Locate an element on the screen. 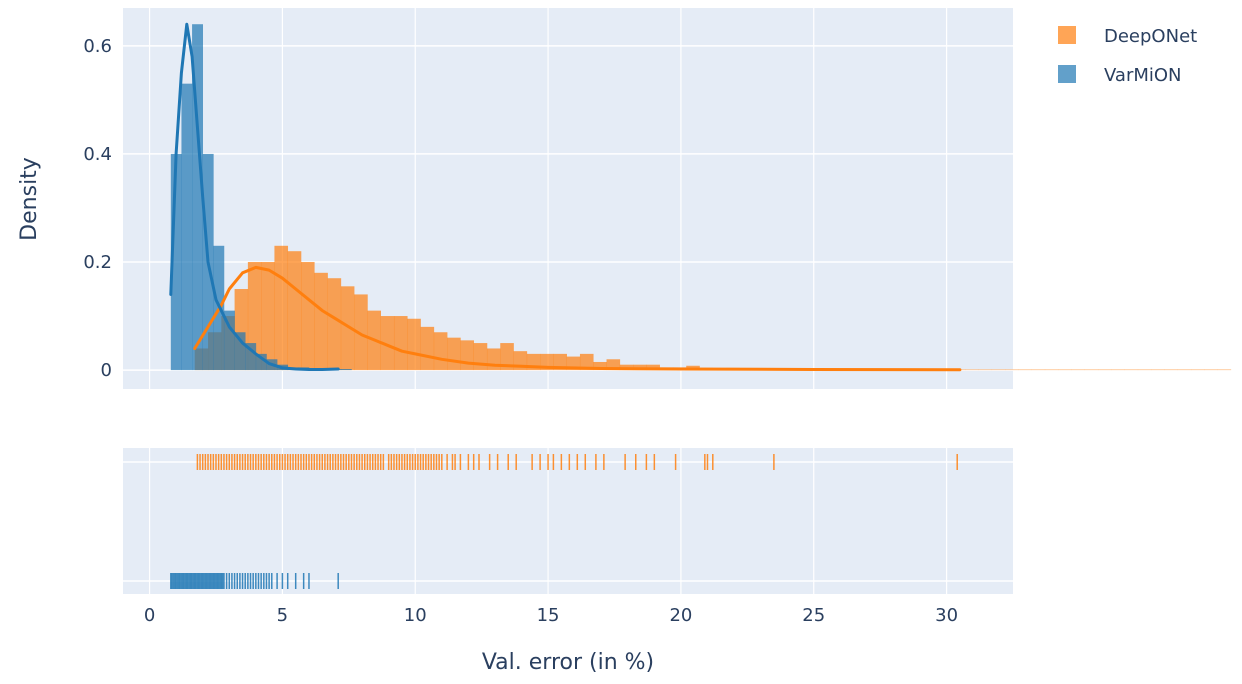  legend-item-deeponet: DeepONet is located at coordinates (1127, 36).